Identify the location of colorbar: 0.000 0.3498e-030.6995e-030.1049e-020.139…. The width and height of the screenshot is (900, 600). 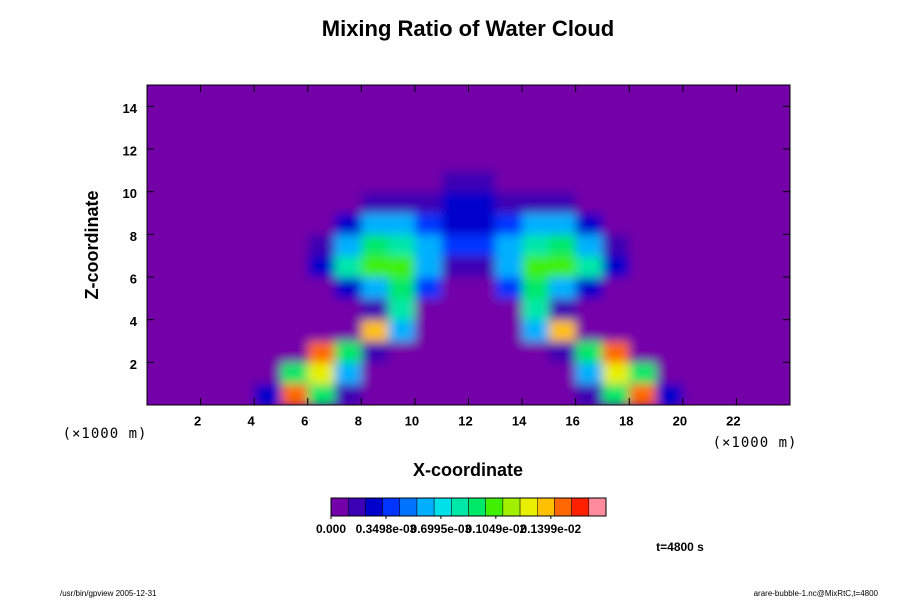
(461, 516).